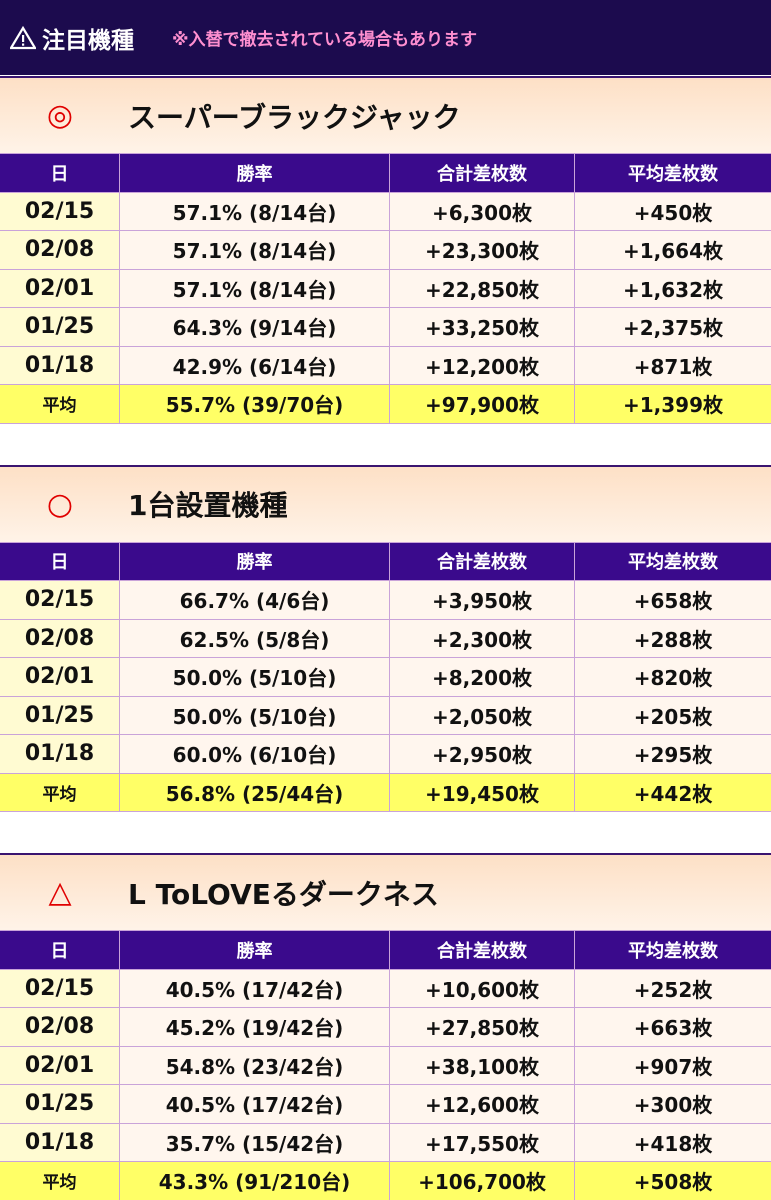 The height and width of the screenshot is (1200, 771). What do you see at coordinates (482, 1065) in the screenshot?
I see `table-cell: +38,100枚` at bounding box center [482, 1065].